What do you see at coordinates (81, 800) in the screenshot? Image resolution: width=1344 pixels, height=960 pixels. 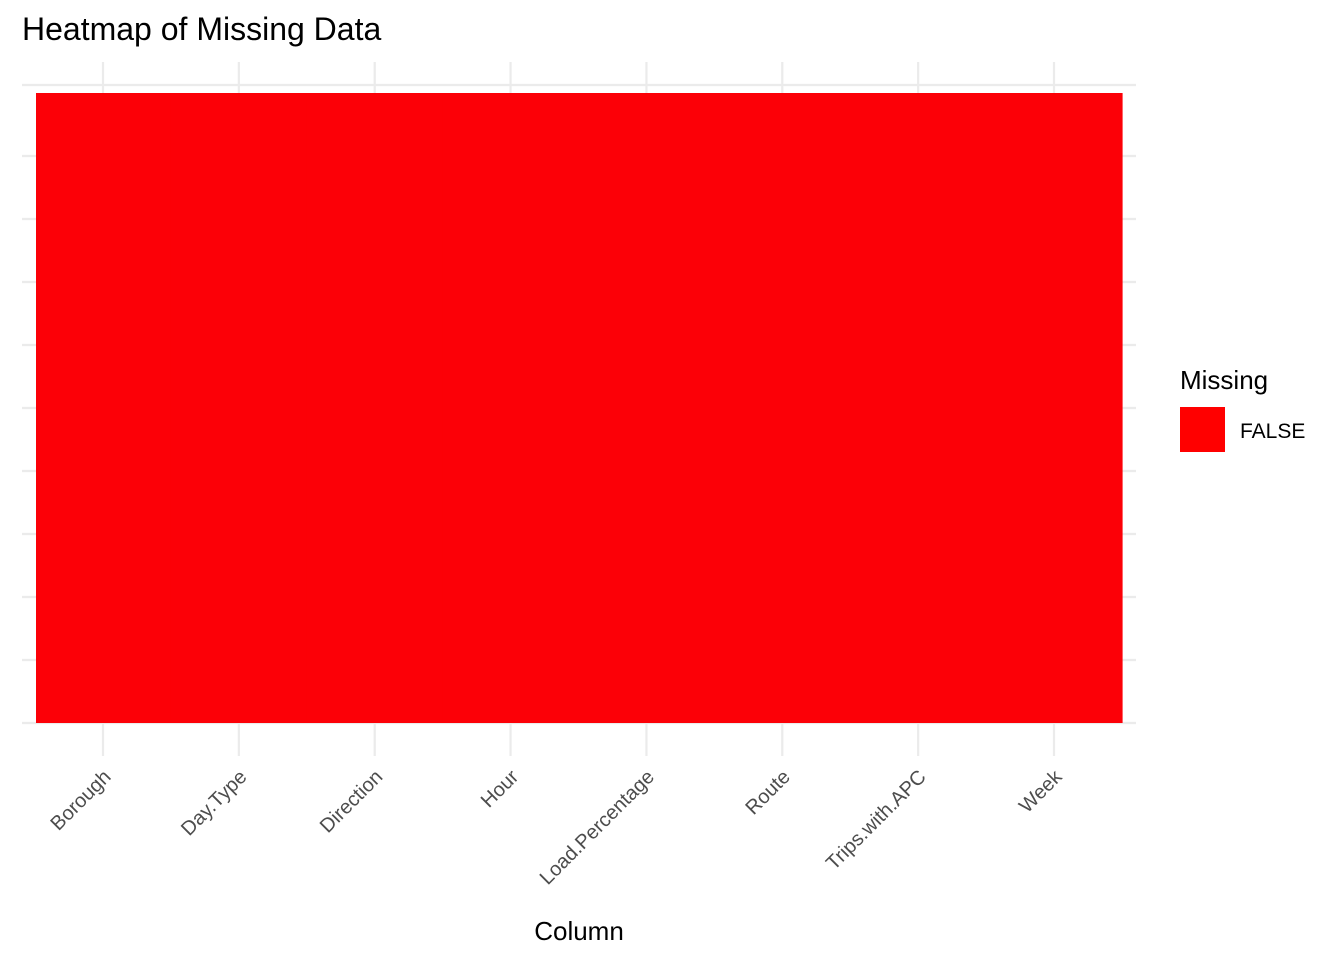 I see `x-tick-label: Borough` at bounding box center [81, 800].